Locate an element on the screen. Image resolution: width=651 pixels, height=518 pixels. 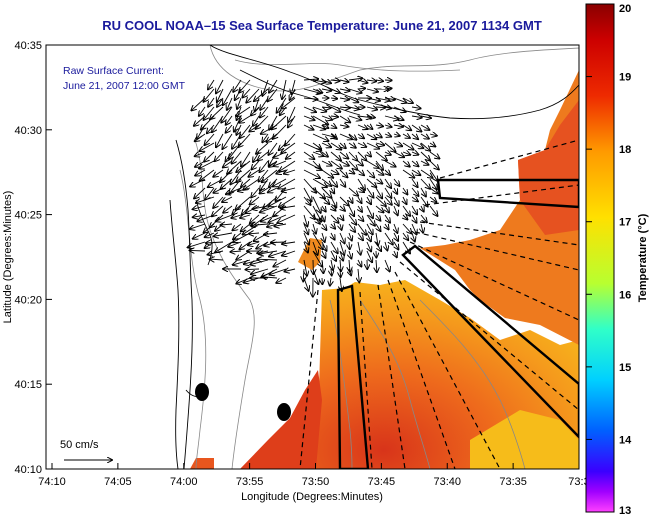
sst-patch-cool is located at coordinates (524, 439).